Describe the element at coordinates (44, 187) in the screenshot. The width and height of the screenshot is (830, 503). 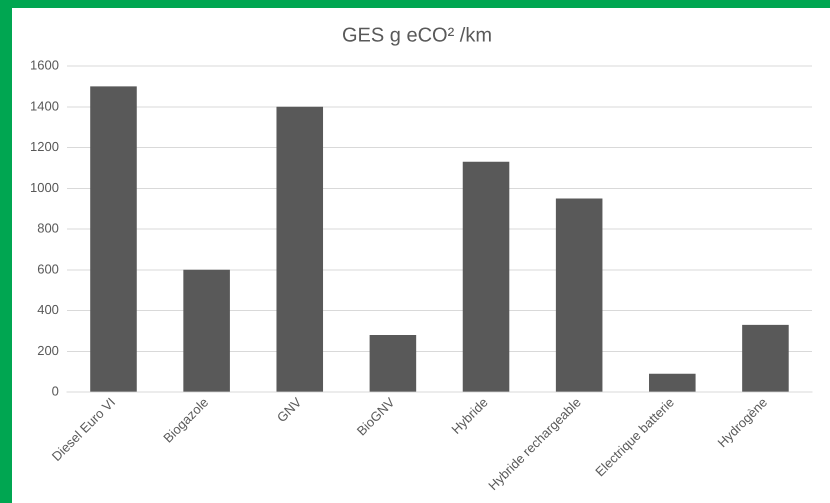
I see `y-tick-label: 1000` at that location.